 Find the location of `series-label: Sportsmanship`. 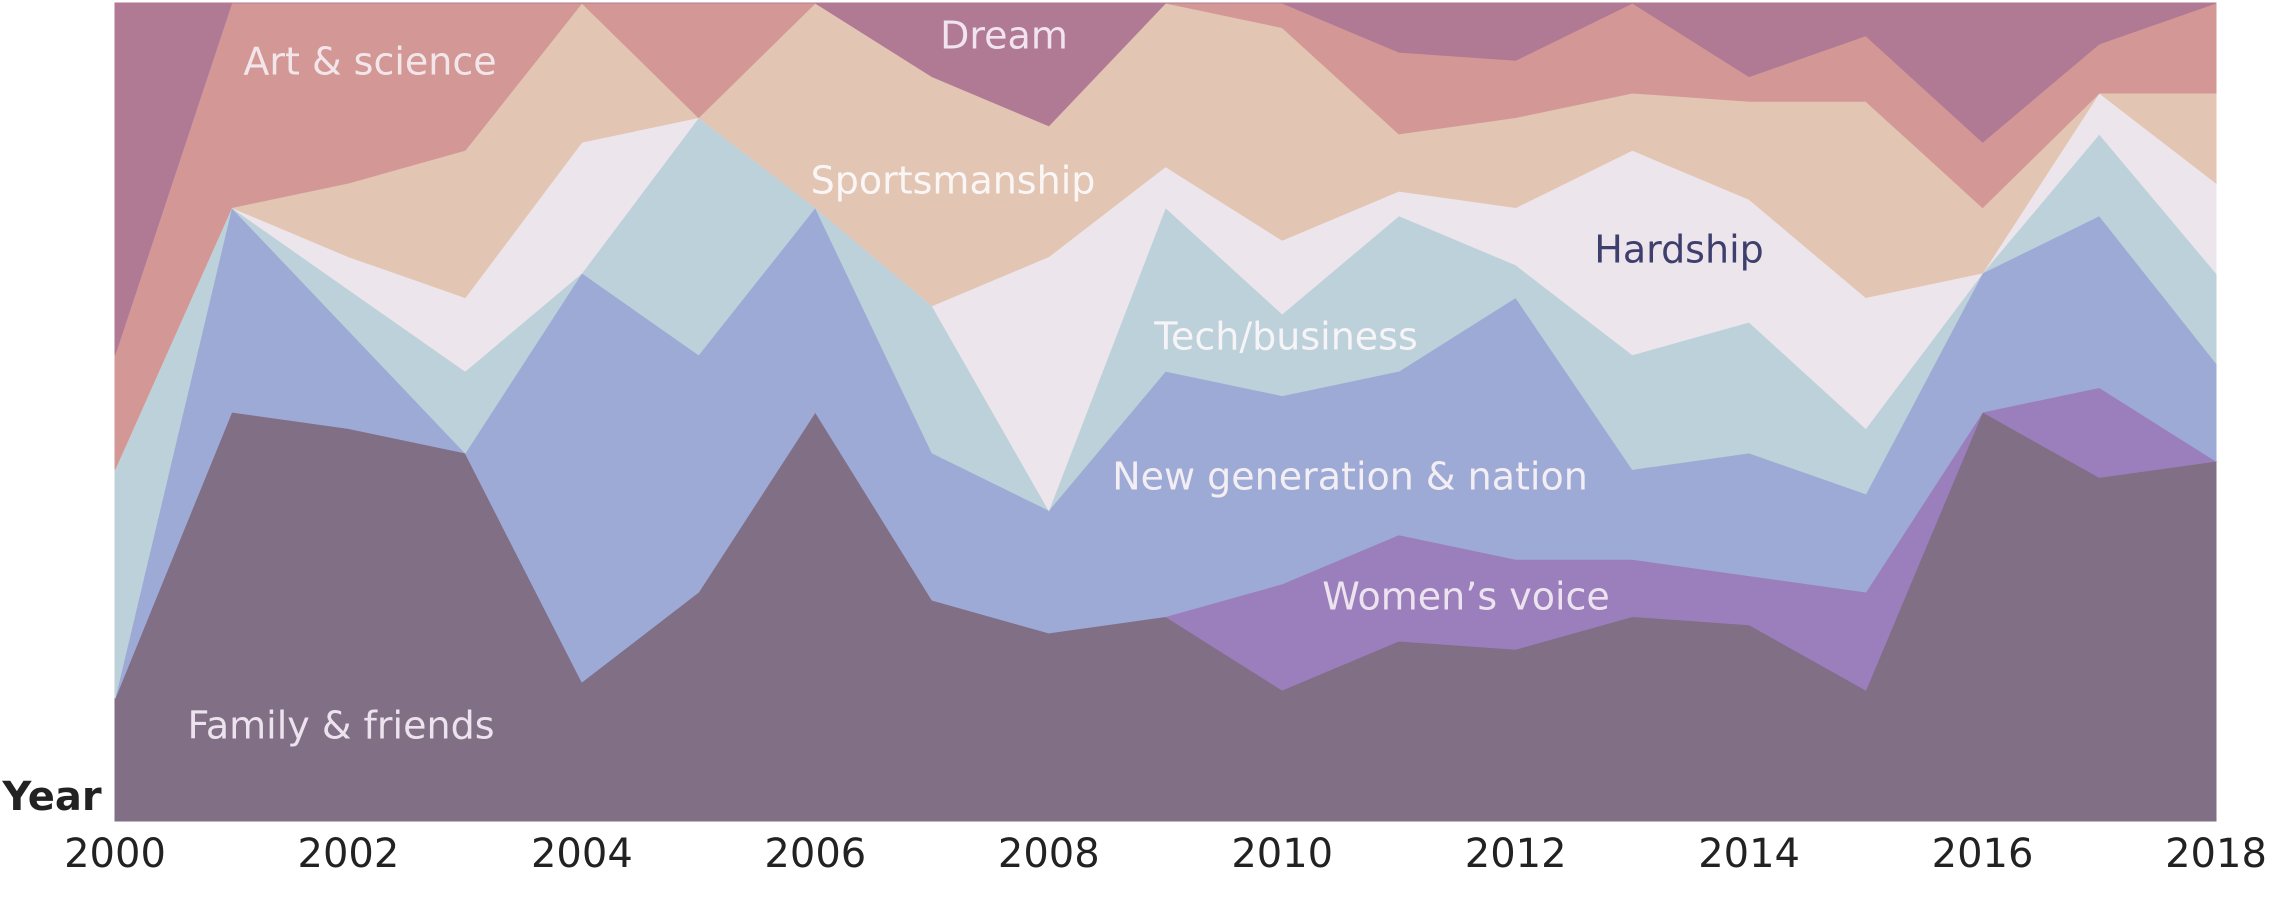

series-label: Sportsmanship is located at coordinates (953, 181).